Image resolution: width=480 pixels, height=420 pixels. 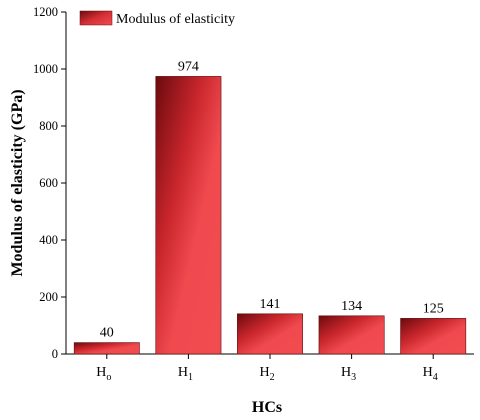 What do you see at coordinates (175, 19) in the screenshot?
I see `legend-label: Modulus of elasticity` at bounding box center [175, 19].